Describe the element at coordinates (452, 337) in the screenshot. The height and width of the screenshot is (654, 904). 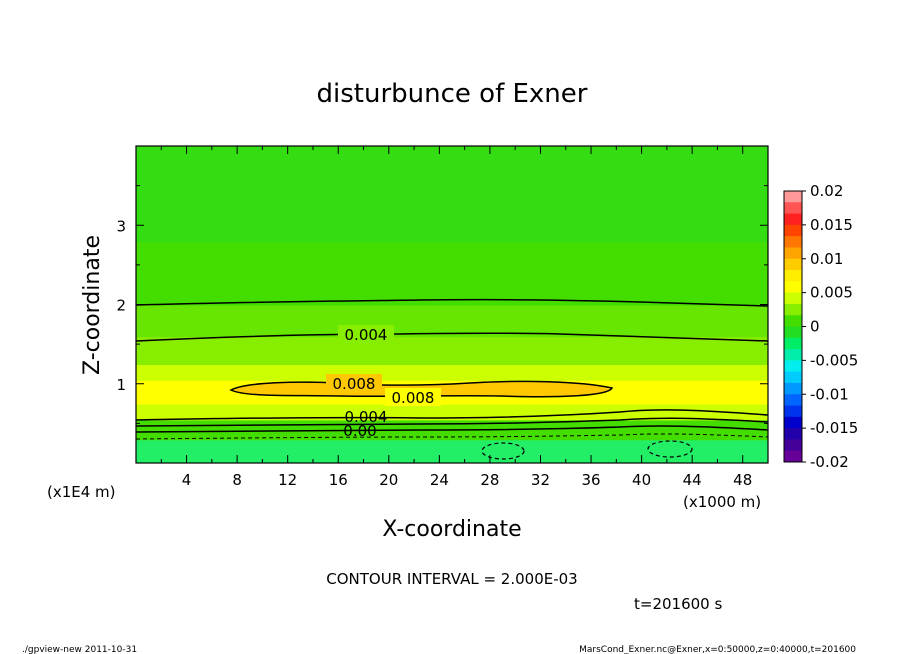
I see `contour-line-004-upper` at that location.